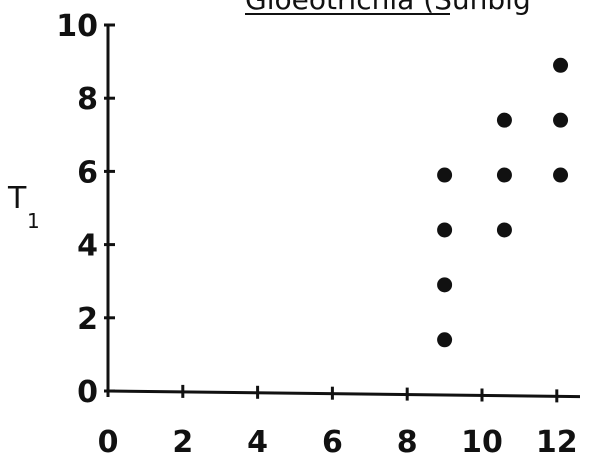 Image resolution: width=589 pixels, height=464 pixels. I want to click on title-layer: Gloeotrichia (Sunbig, so click(388, 8).